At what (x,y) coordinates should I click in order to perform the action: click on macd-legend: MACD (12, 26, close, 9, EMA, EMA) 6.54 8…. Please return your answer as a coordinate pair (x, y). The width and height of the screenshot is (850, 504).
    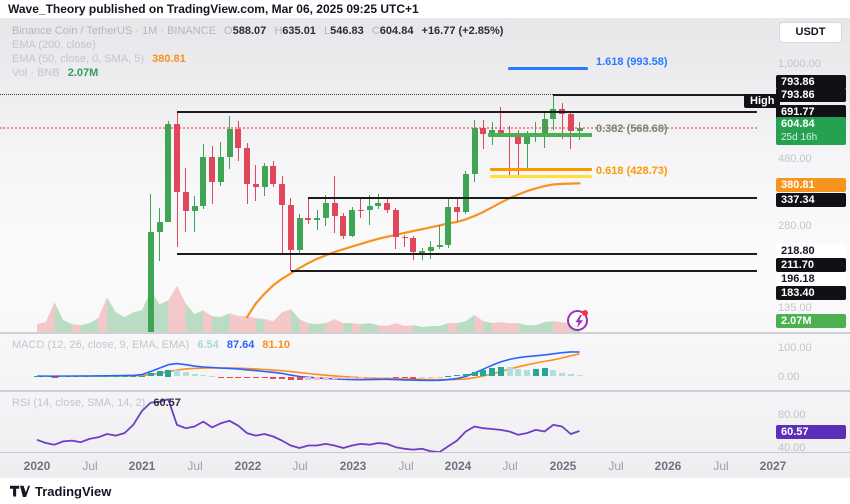
    Looking at the image, I should click on (151, 345).